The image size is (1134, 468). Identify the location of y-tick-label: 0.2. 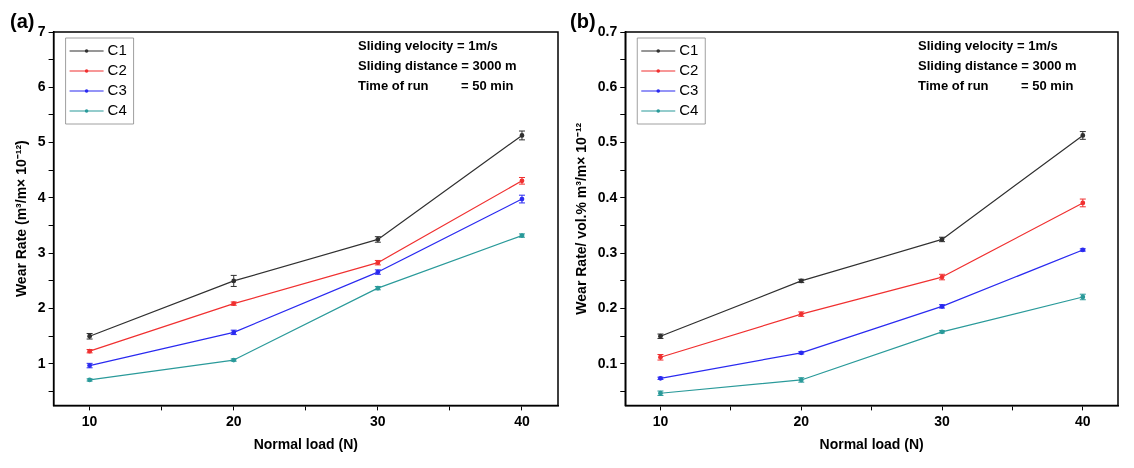
(607, 307).